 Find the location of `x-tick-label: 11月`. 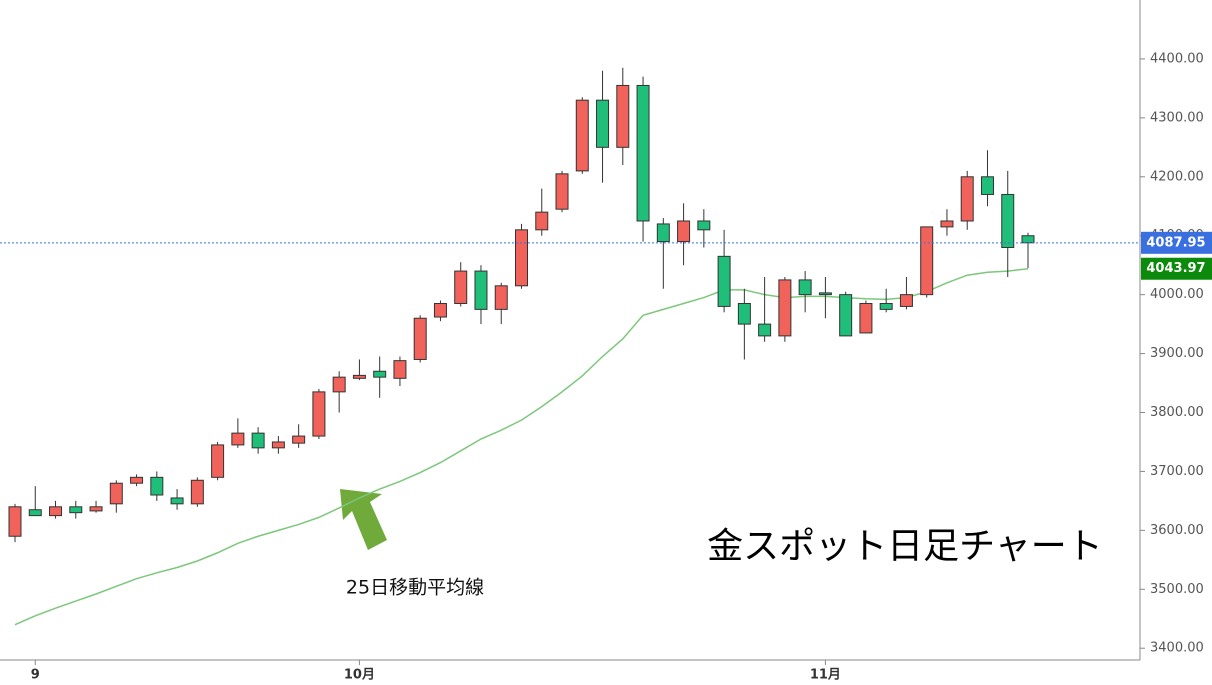

x-tick-label: 11月 is located at coordinates (825, 675).